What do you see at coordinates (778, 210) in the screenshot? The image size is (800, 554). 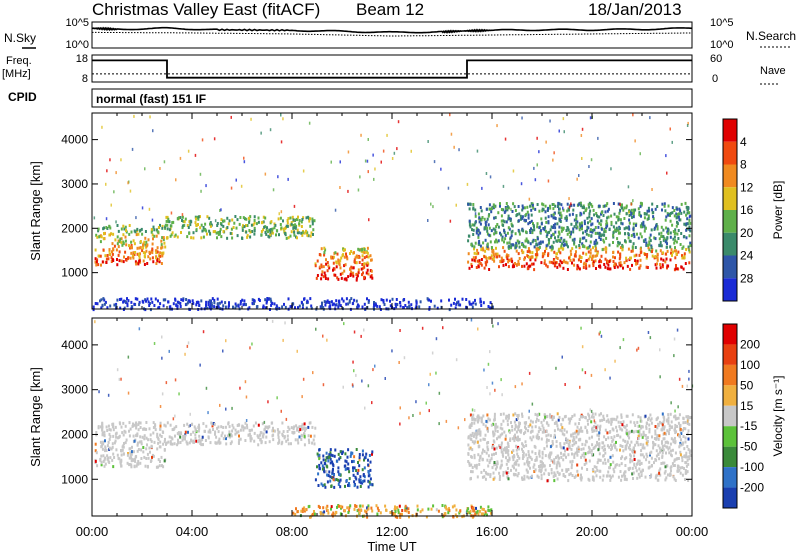 I see `colorbar-label: Power [dB]` at bounding box center [778, 210].